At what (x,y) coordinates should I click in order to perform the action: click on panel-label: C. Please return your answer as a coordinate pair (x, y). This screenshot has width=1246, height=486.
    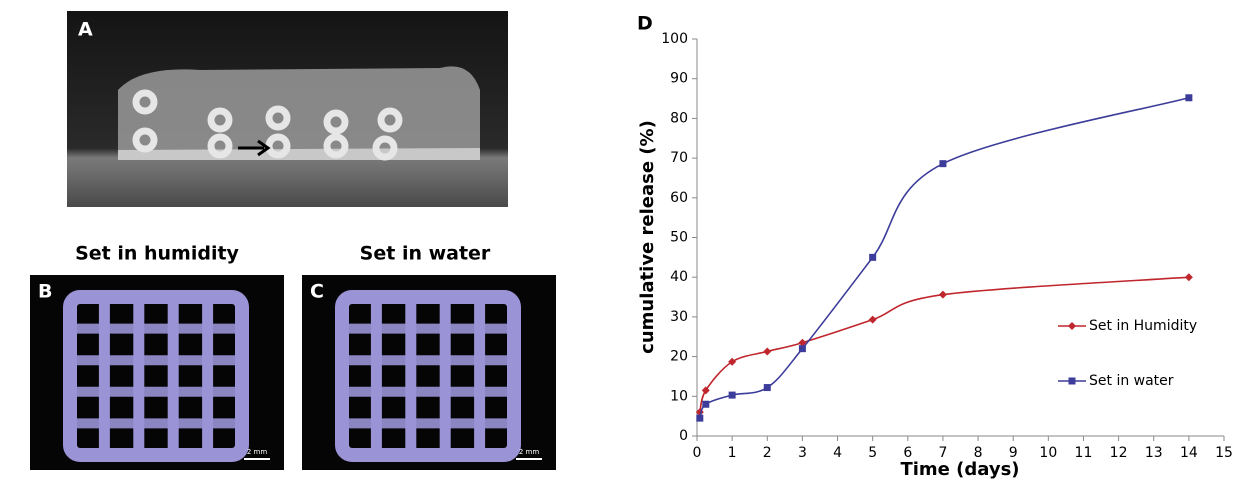
    Looking at the image, I should click on (317, 292).